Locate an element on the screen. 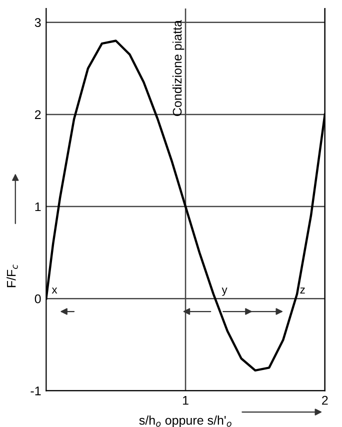 The width and height of the screenshot is (342, 427). y-axis-title: F/F$_{c}$ is located at coordinates (12, 276).